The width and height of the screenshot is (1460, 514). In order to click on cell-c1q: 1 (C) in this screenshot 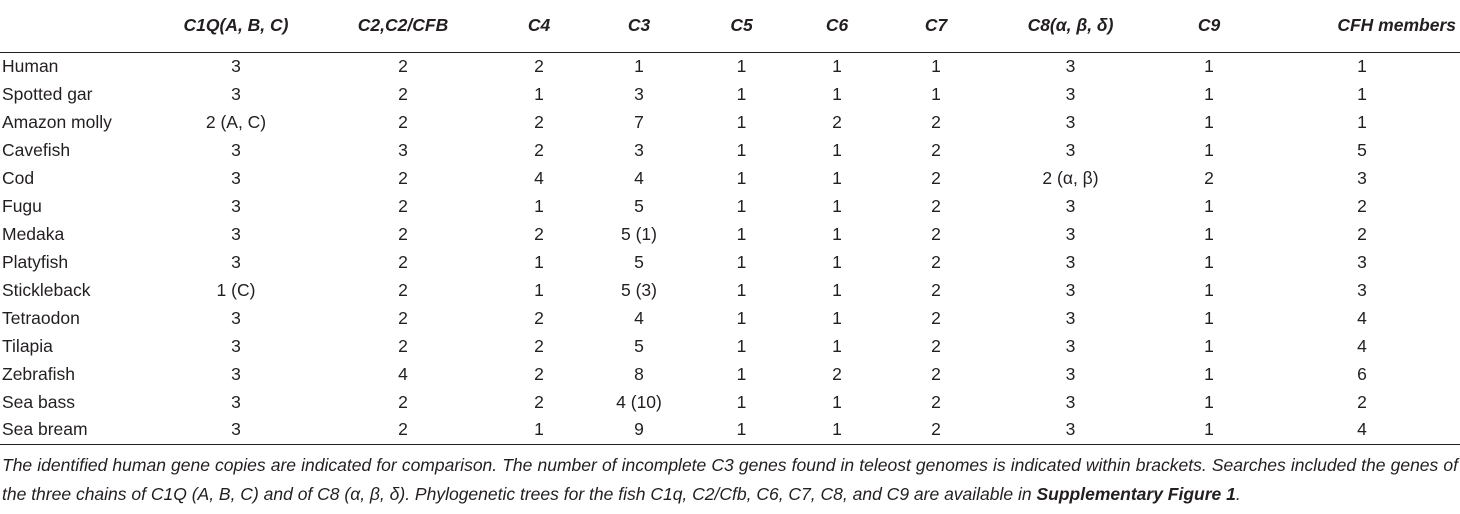, I will do `click(236, 289)`.